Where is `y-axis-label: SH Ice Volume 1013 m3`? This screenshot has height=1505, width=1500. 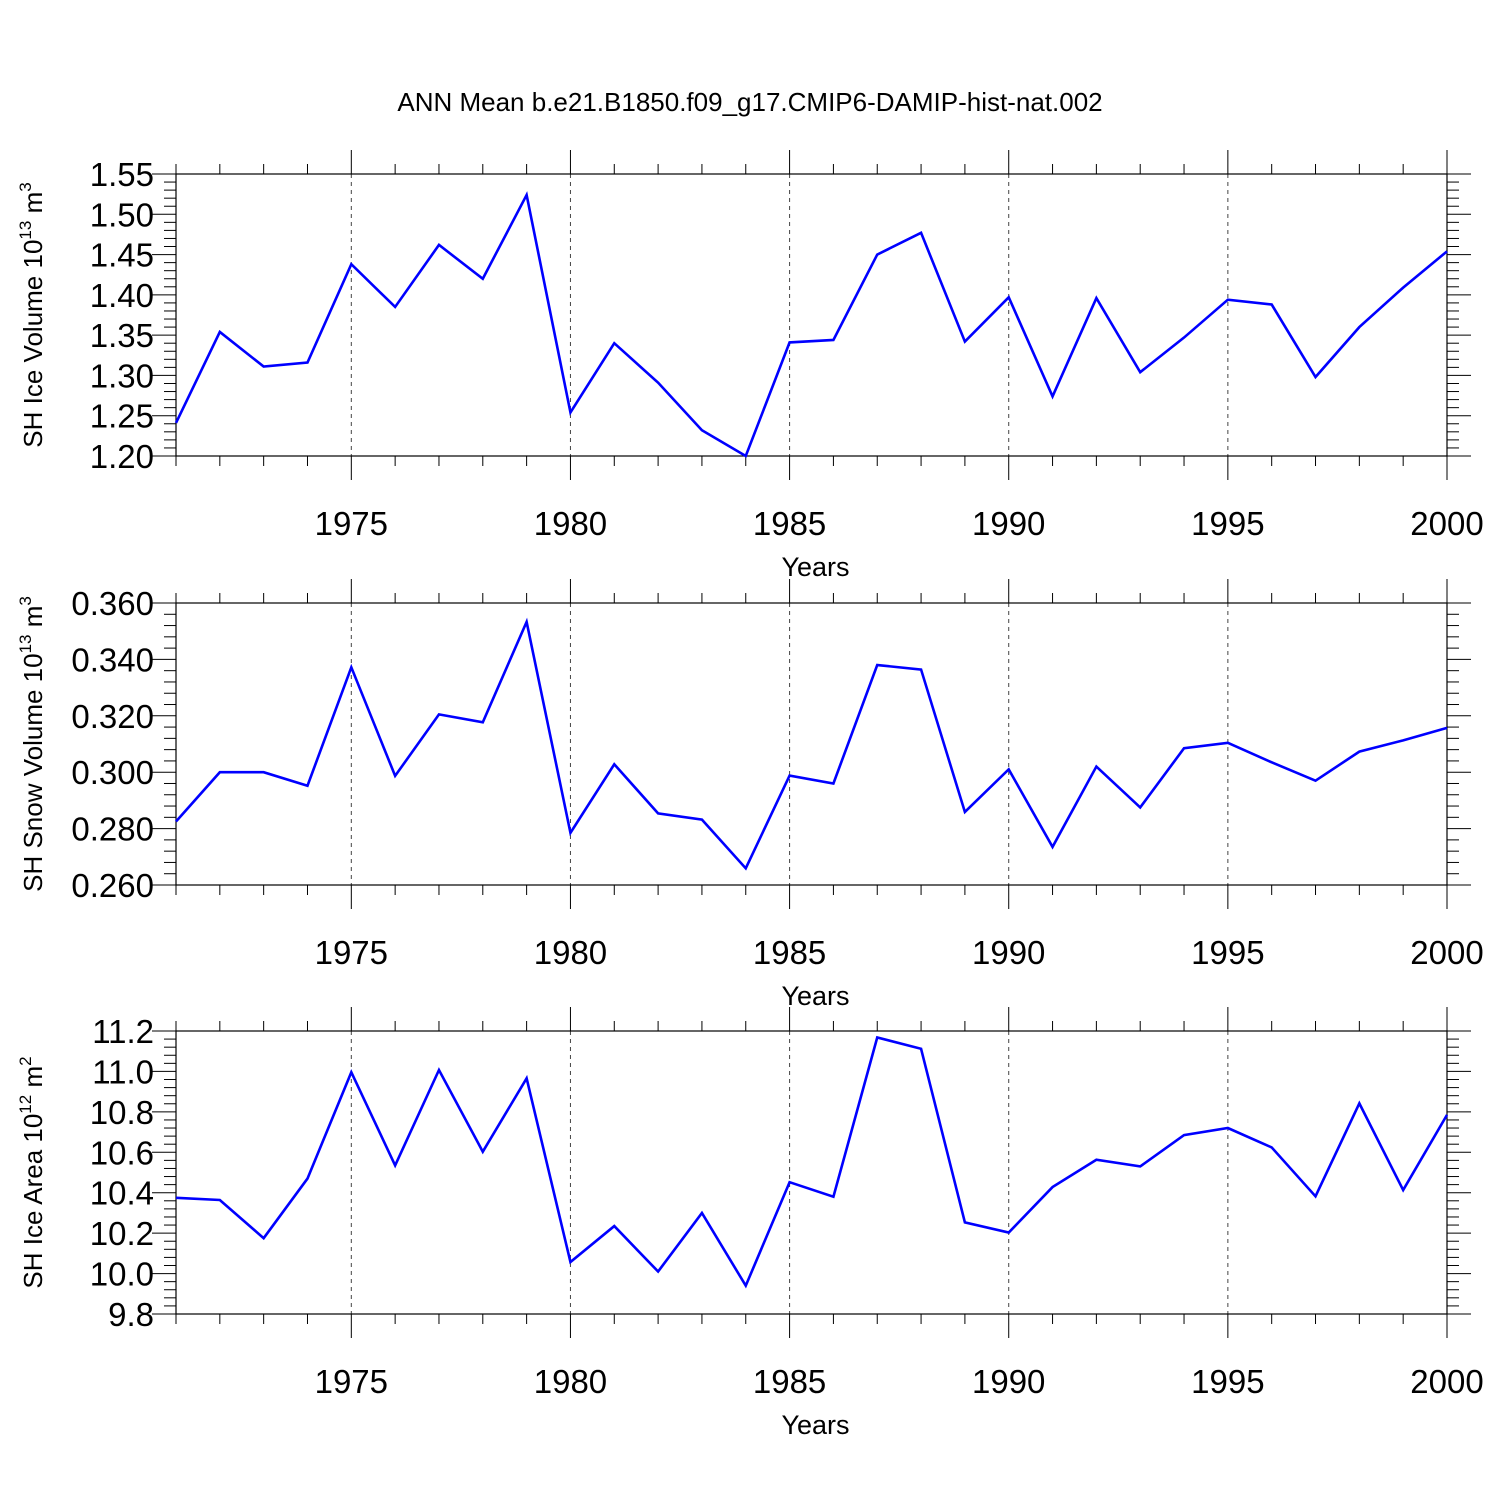 y-axis-label: SH Ice Volume 1013 m3 is located at coordinates (32, 314).